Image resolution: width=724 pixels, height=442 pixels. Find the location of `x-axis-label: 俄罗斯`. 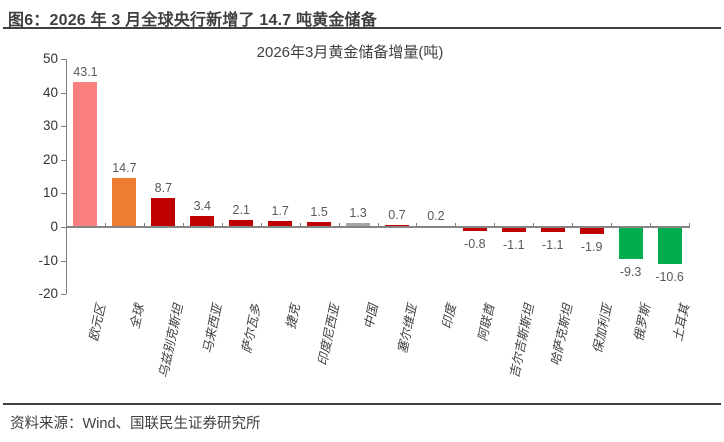

x-axis-label: 俄罗斯 is located at coordinates (642, 322).